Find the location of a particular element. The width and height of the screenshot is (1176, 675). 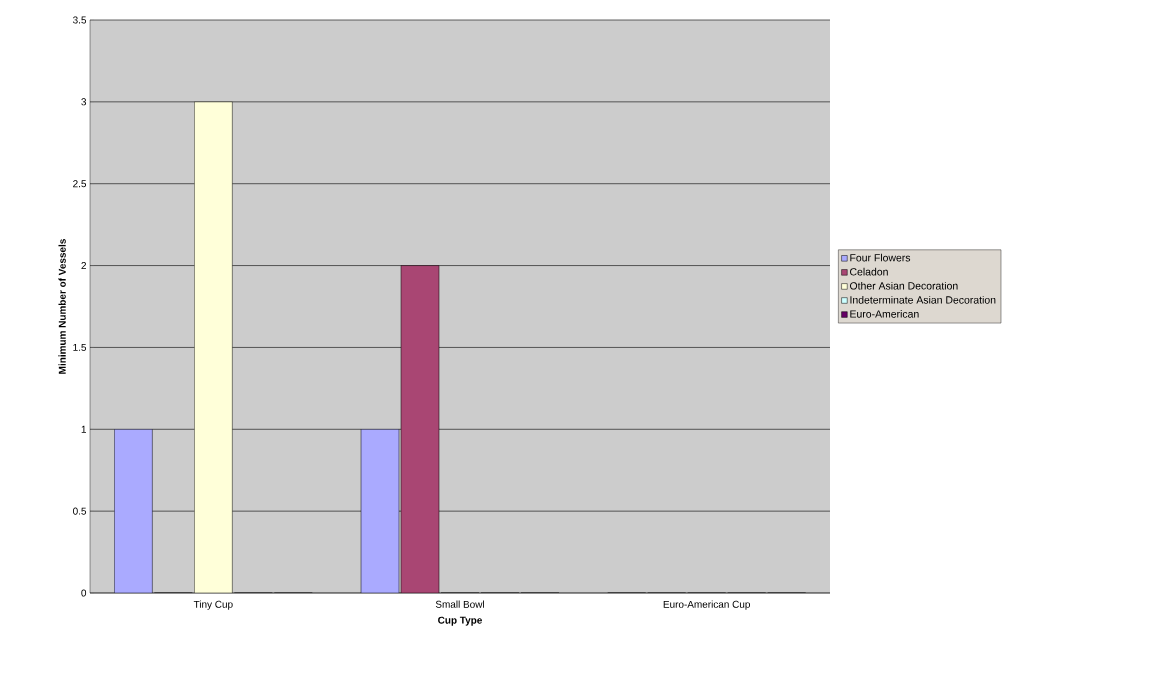

legend-label: Other Asian Decoration is located at coordinates (904, 285).